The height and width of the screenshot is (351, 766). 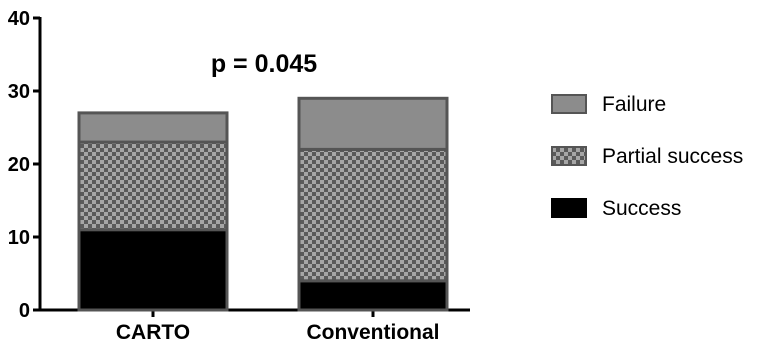 What do you see at coordinates (19, 165) in the screenshot?
I see `y-tick-label: 20` at bounding box center [19, 165].